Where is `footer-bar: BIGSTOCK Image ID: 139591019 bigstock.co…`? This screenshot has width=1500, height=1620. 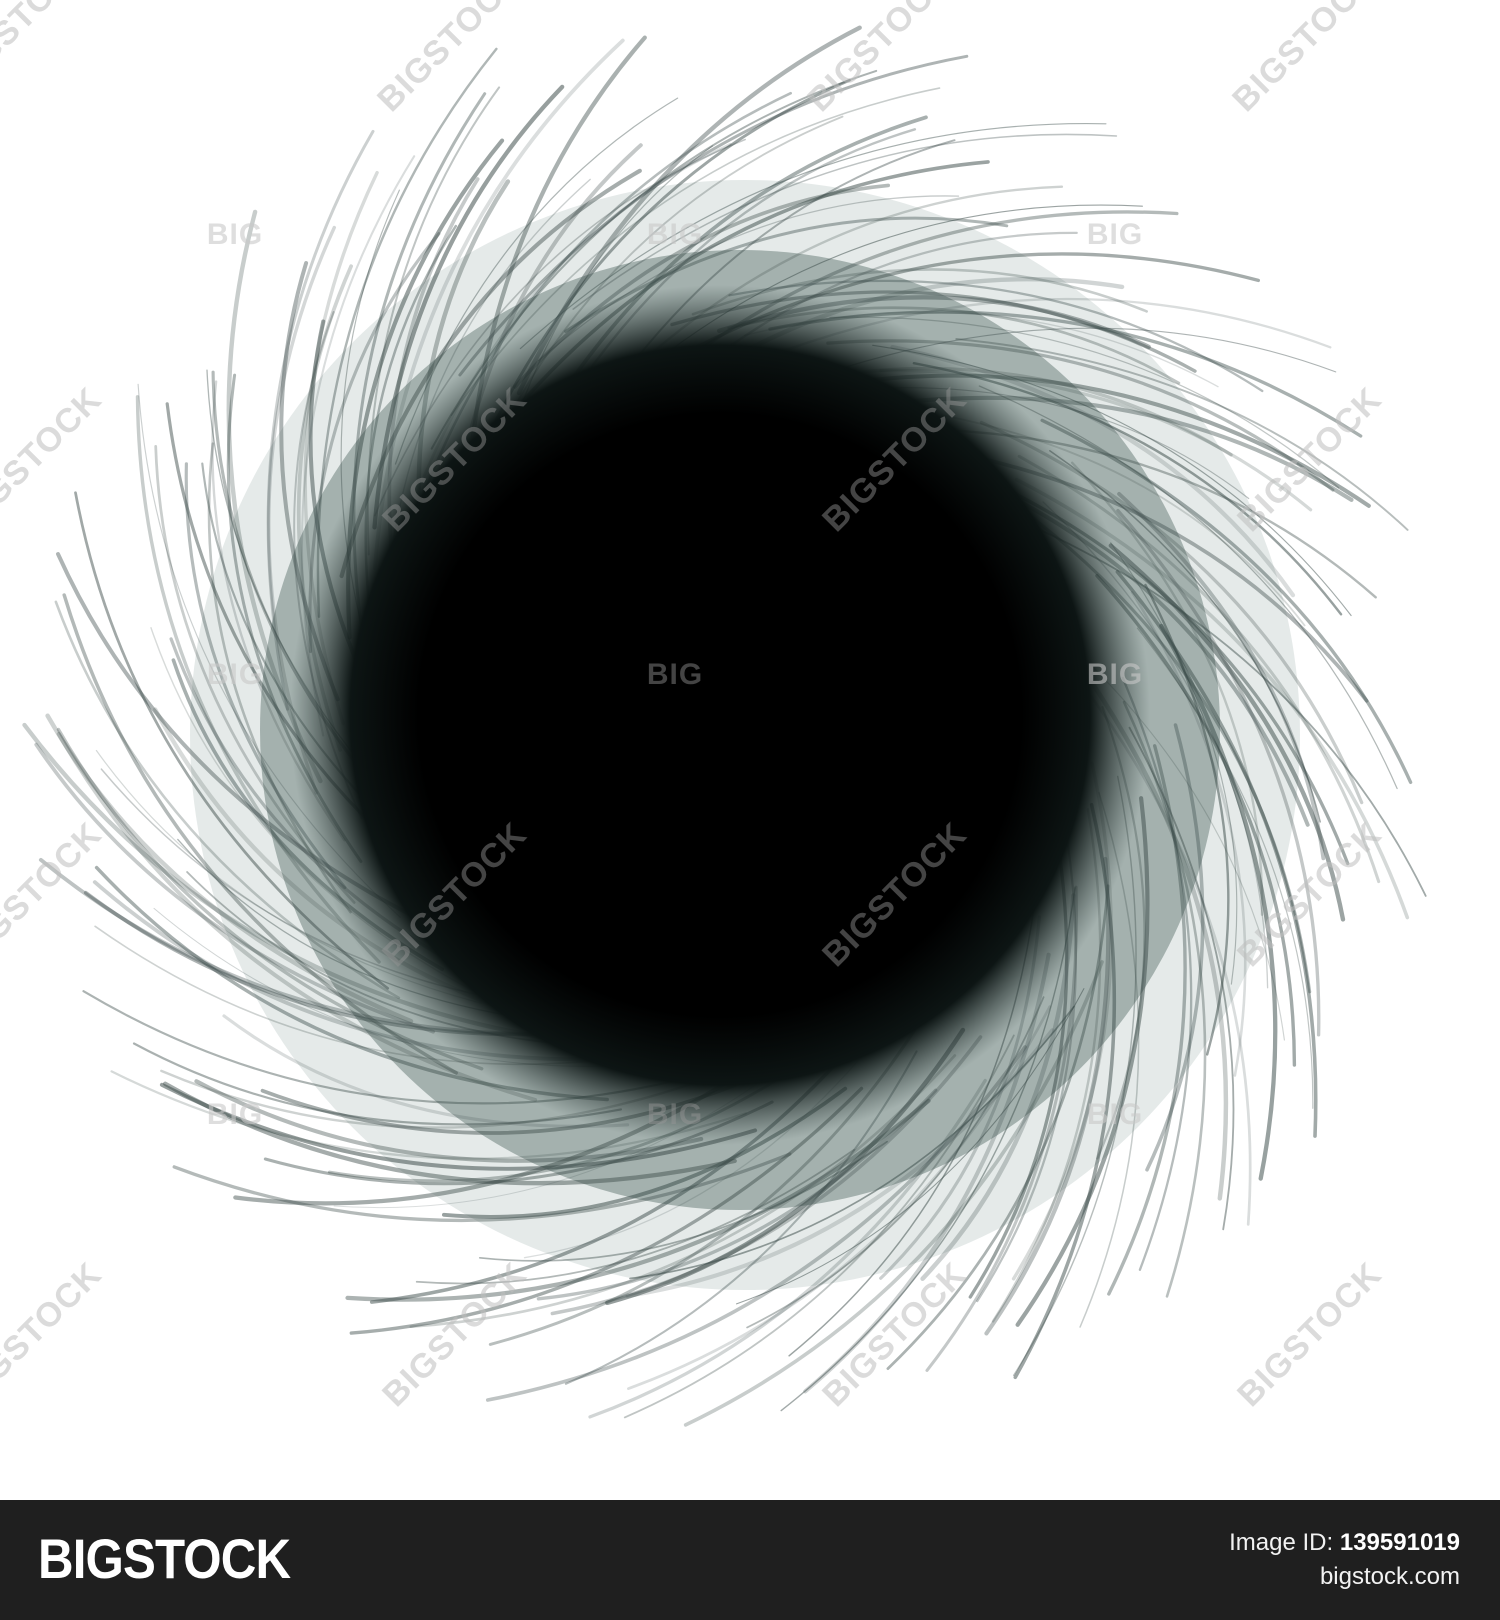
footer-bar: BIGSTOCK Image ID: 139591019 bigstock.co… is located at coordinates (750, 1560).